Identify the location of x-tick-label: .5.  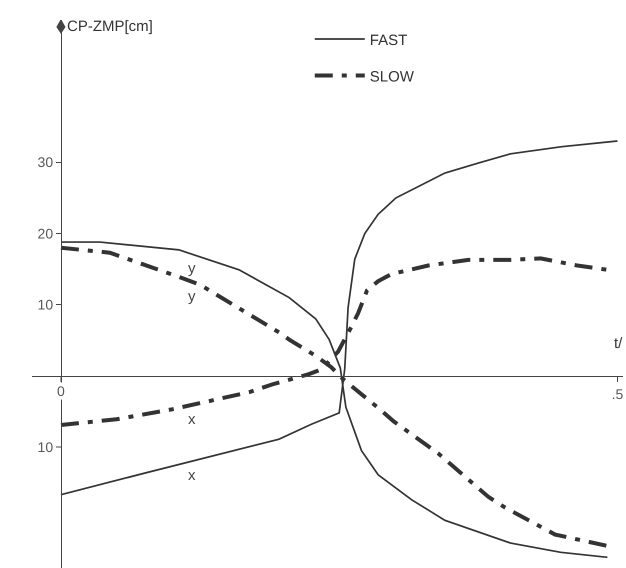
(618, 394).